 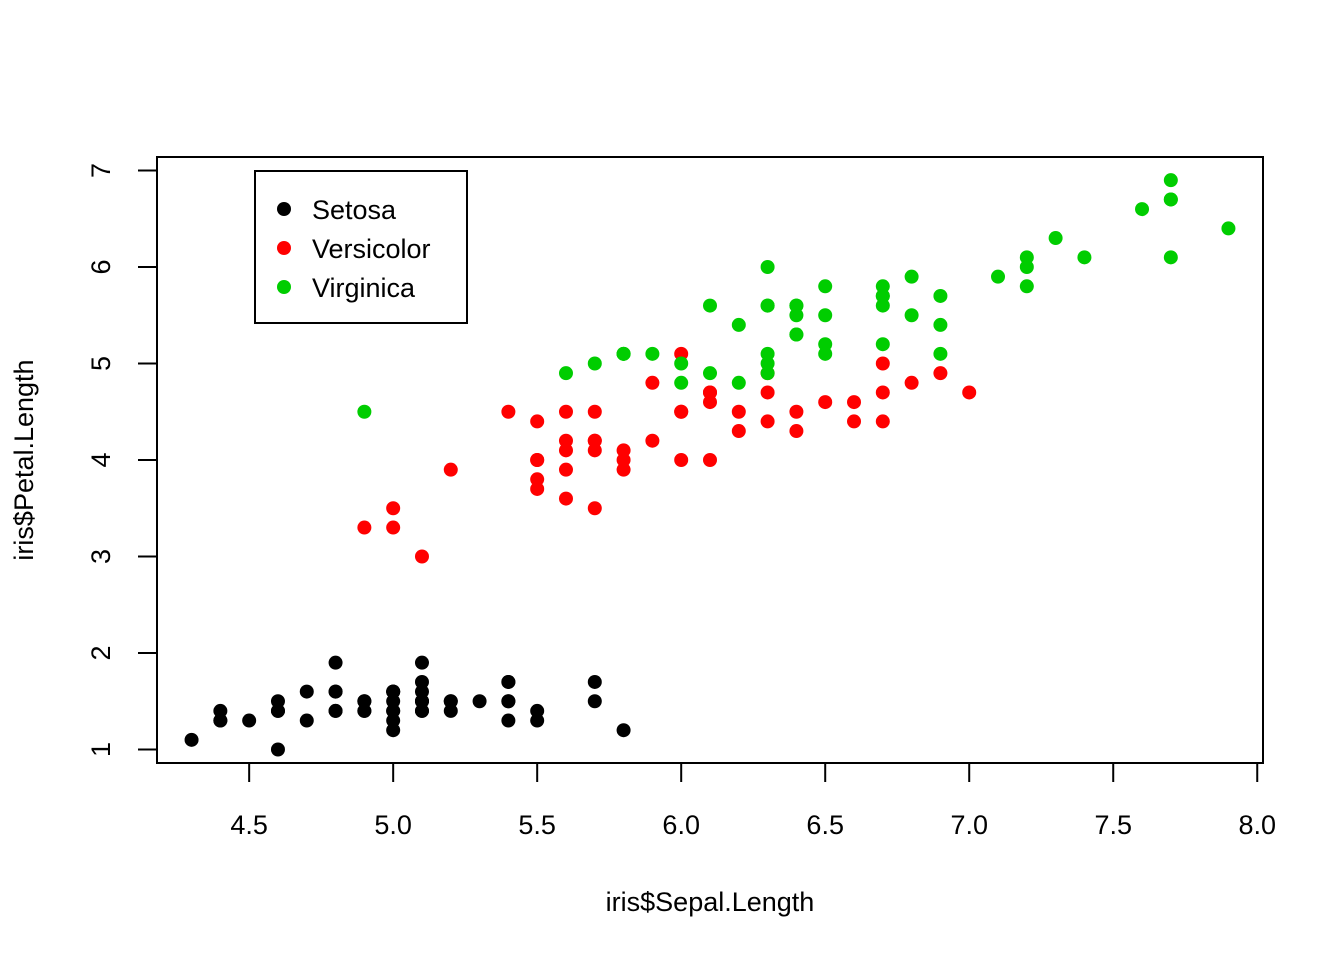 What do you see at coordinates (969, 825) in the screenshot?
I see `x-tick-label: 7.0` at bounding box center [969, 825].